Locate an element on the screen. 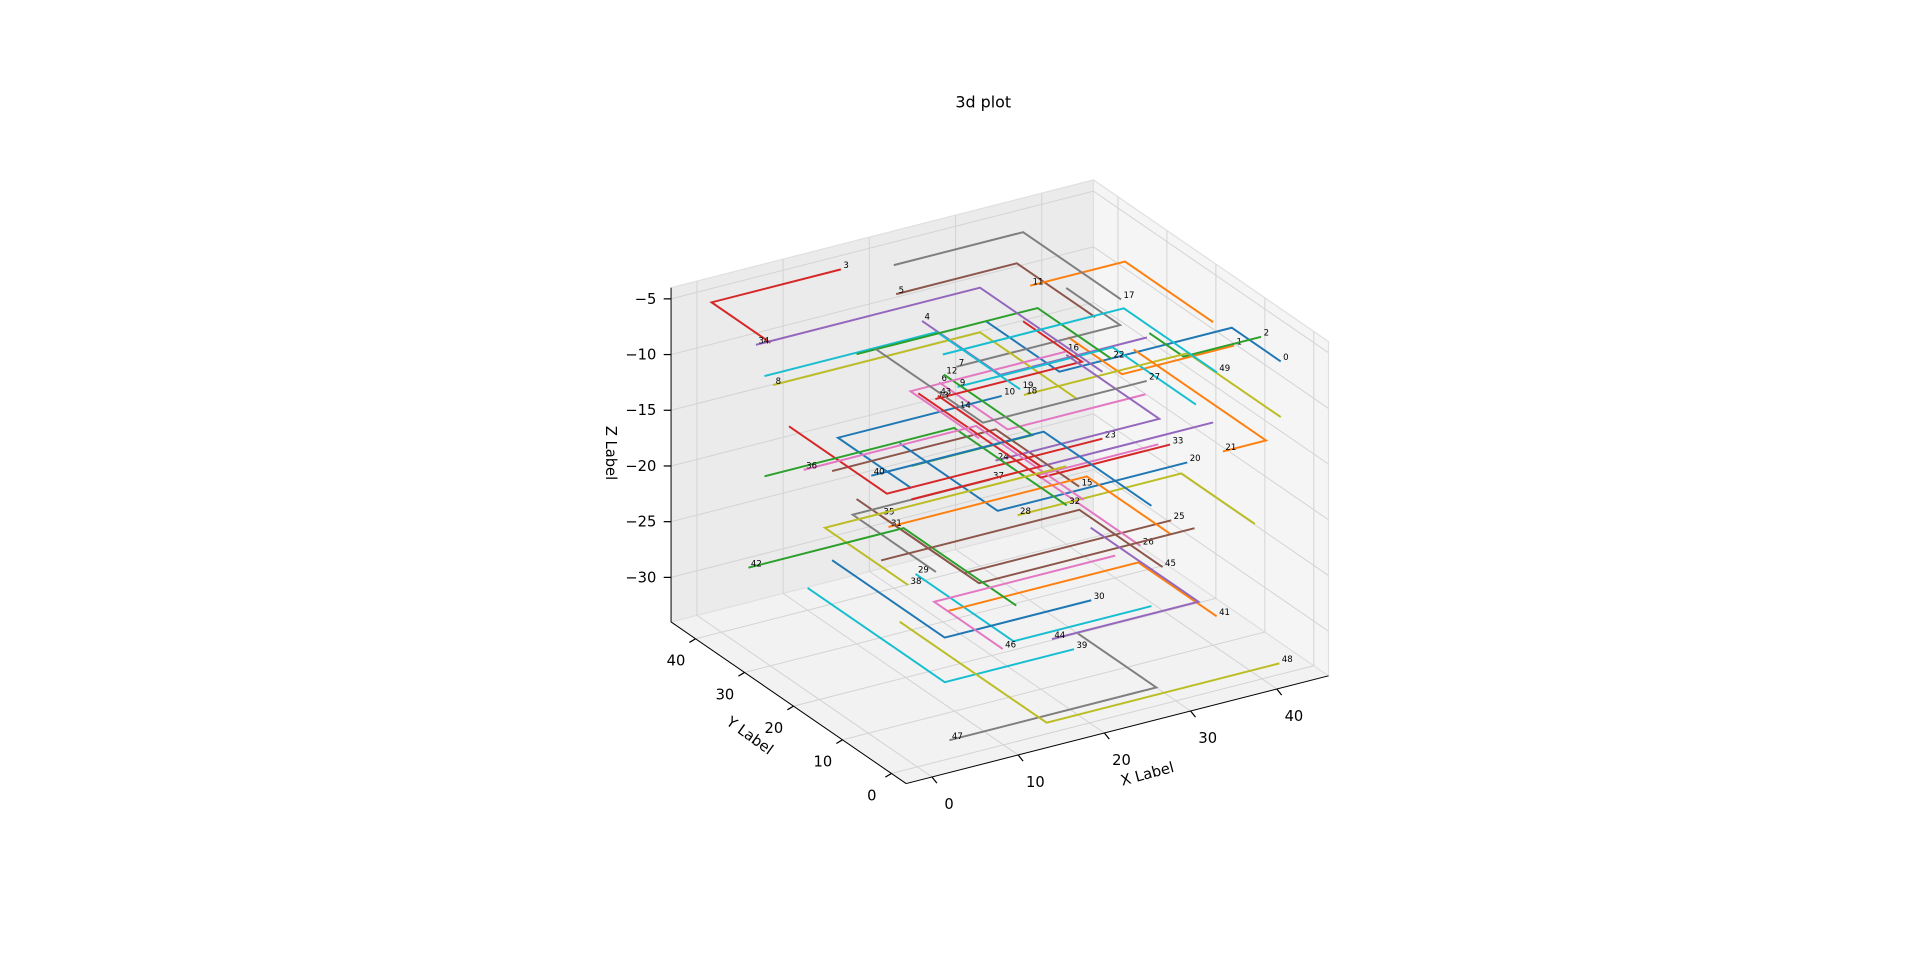  x-tick-label: 40 is located at coordinates (1294, 716).